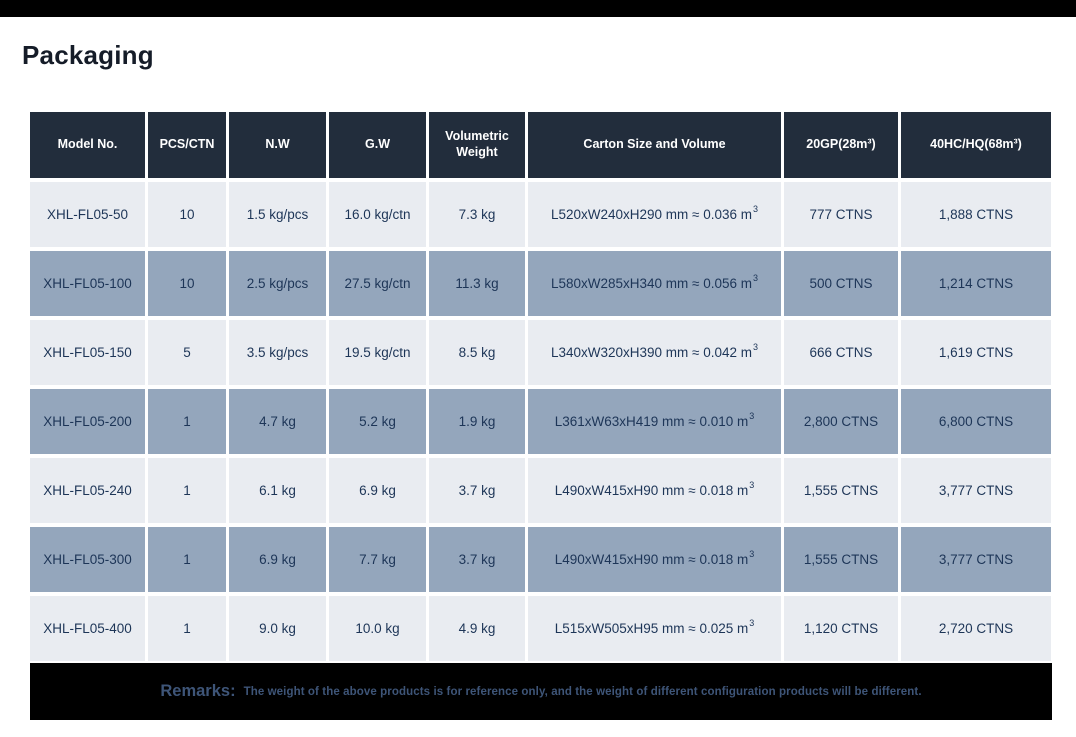 Image resolution: width=1076 pixels, height=737 pixels. What do you see at coordinates (277, 145) in the screenshot?
I see `column-header-nw: N.W` at bounding box center [277, 145].